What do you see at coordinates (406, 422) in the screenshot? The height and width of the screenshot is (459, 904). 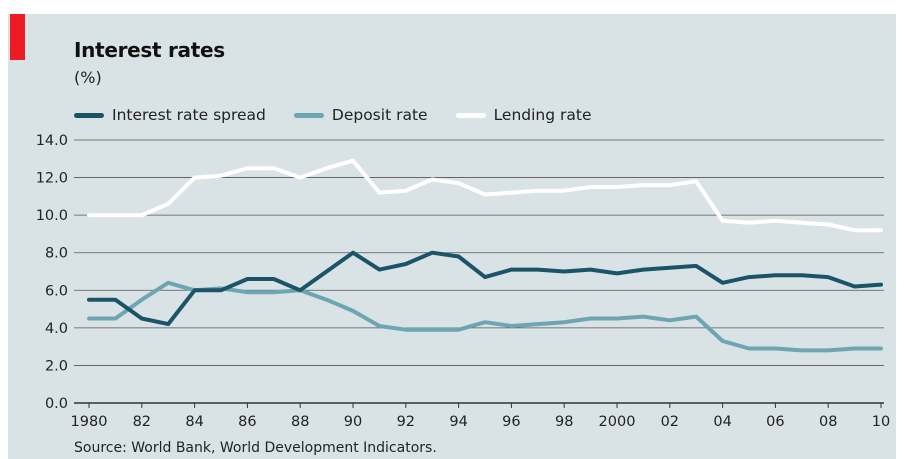 I see `x-tick-label: 92` at bounding box center [406, 422].